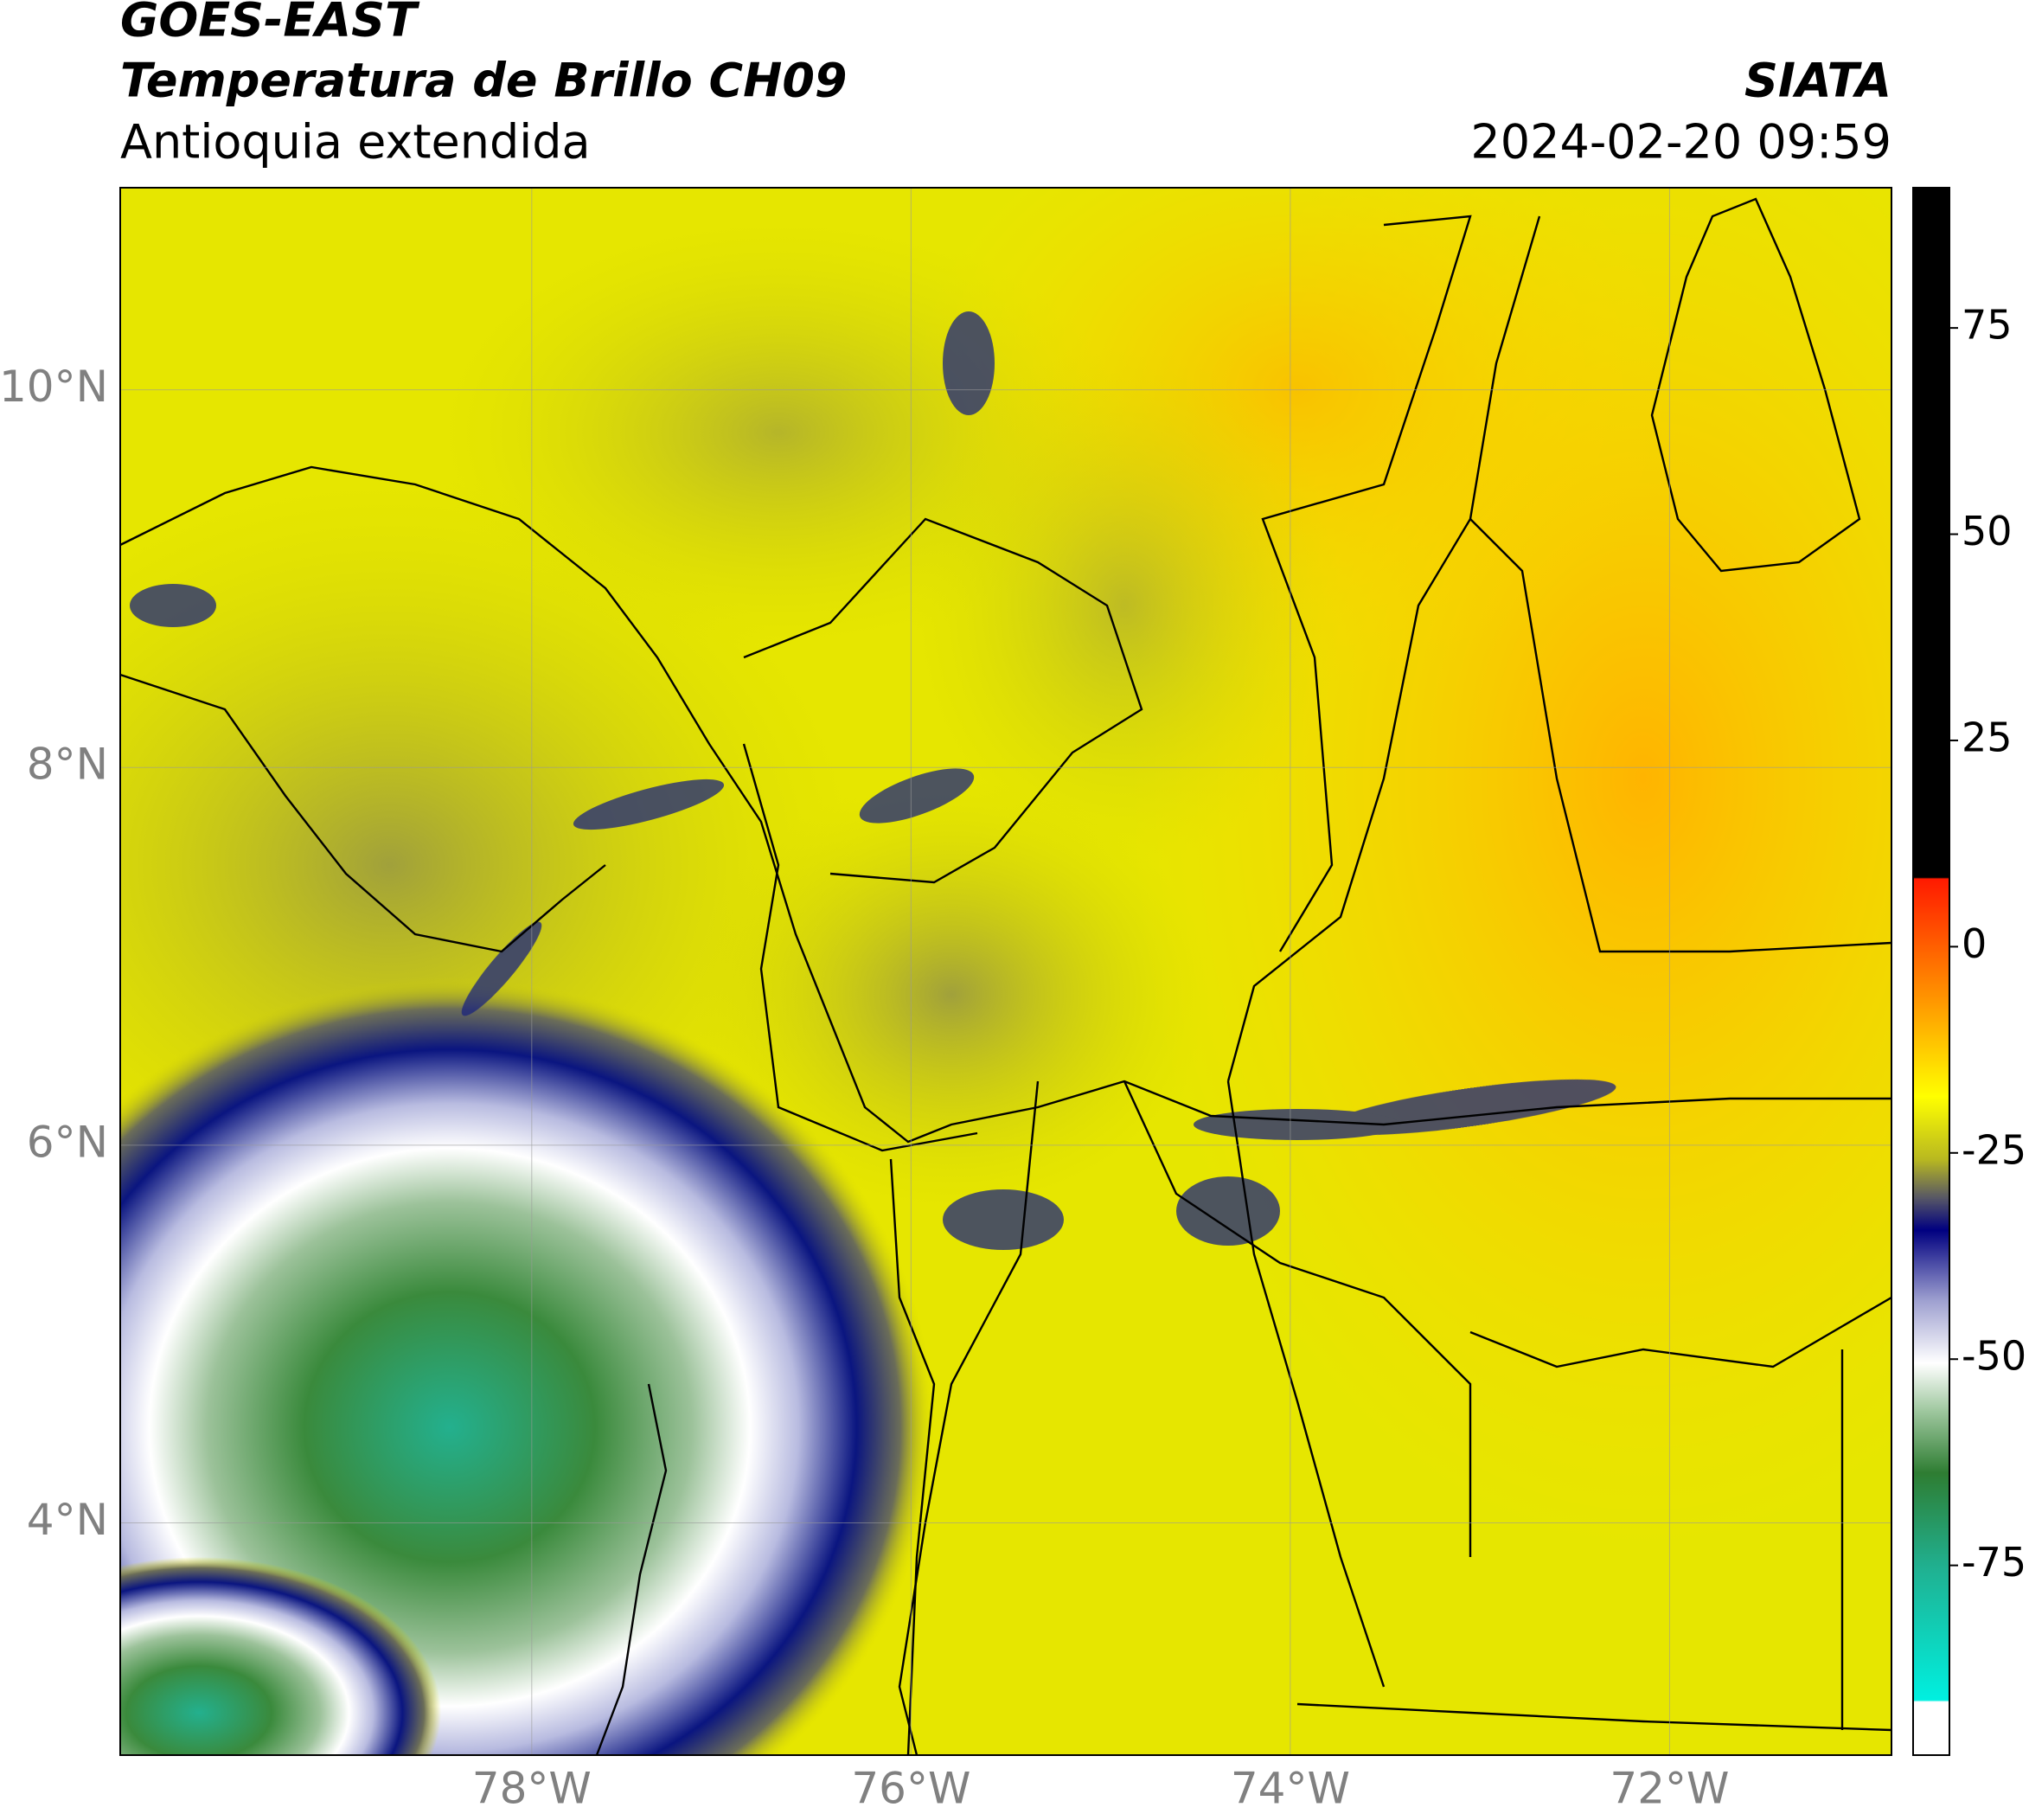  What do you see at coordinates (67, 1142) in the screenshot?
I see `y-tick-label: 6°N` at bounding box center [67, 1142].